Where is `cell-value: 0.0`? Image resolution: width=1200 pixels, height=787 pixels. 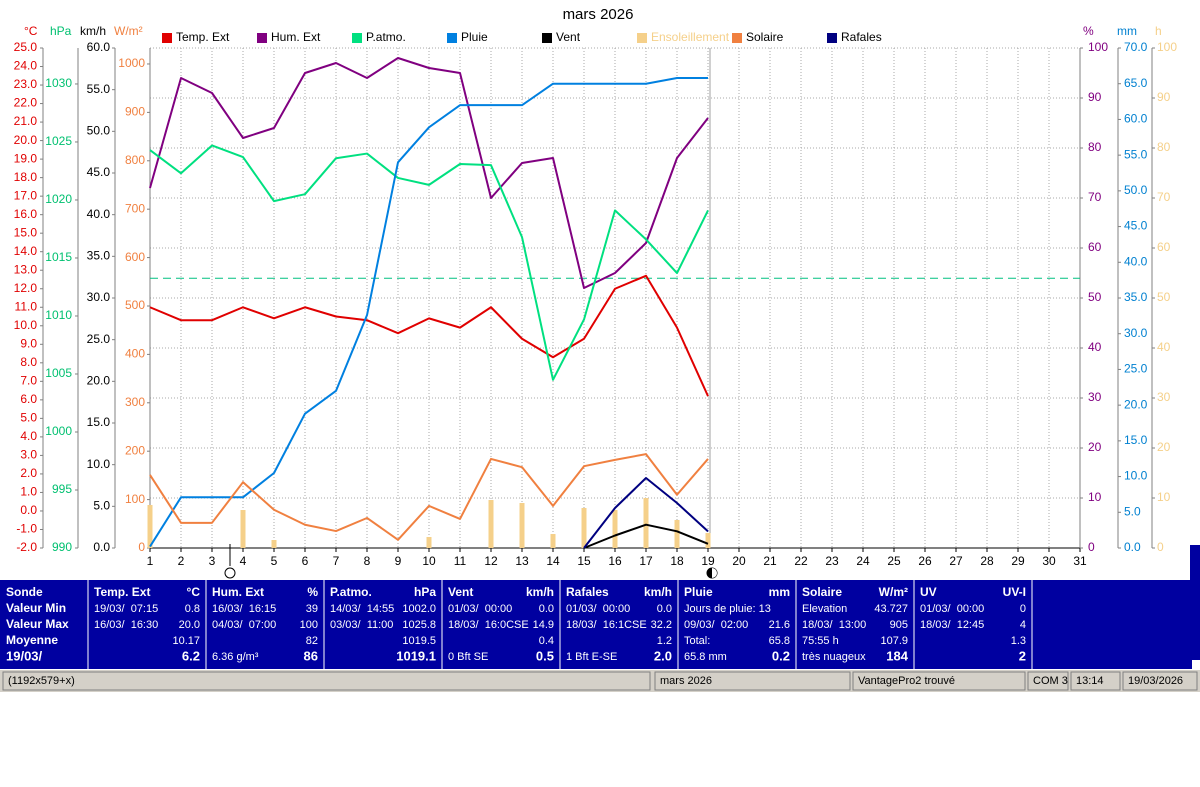 cell-value: 0.0 is located at coordinates (664, 609).